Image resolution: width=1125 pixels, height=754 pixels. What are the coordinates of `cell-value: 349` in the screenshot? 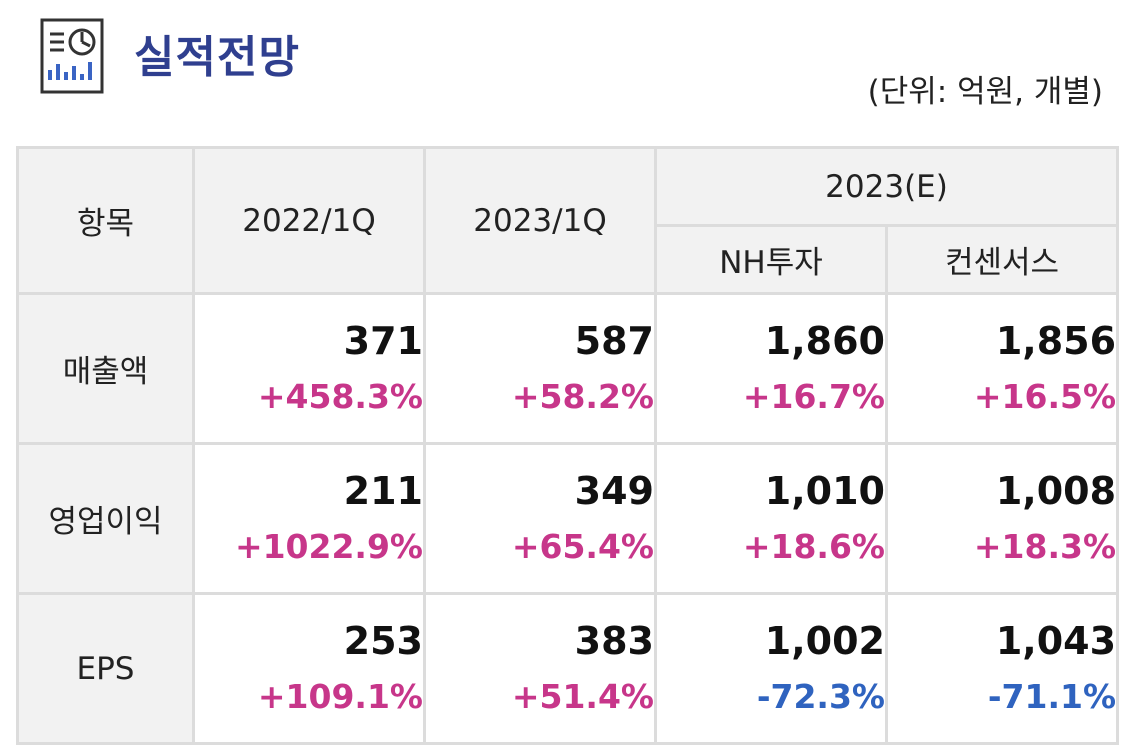 It's located at (614, 490).